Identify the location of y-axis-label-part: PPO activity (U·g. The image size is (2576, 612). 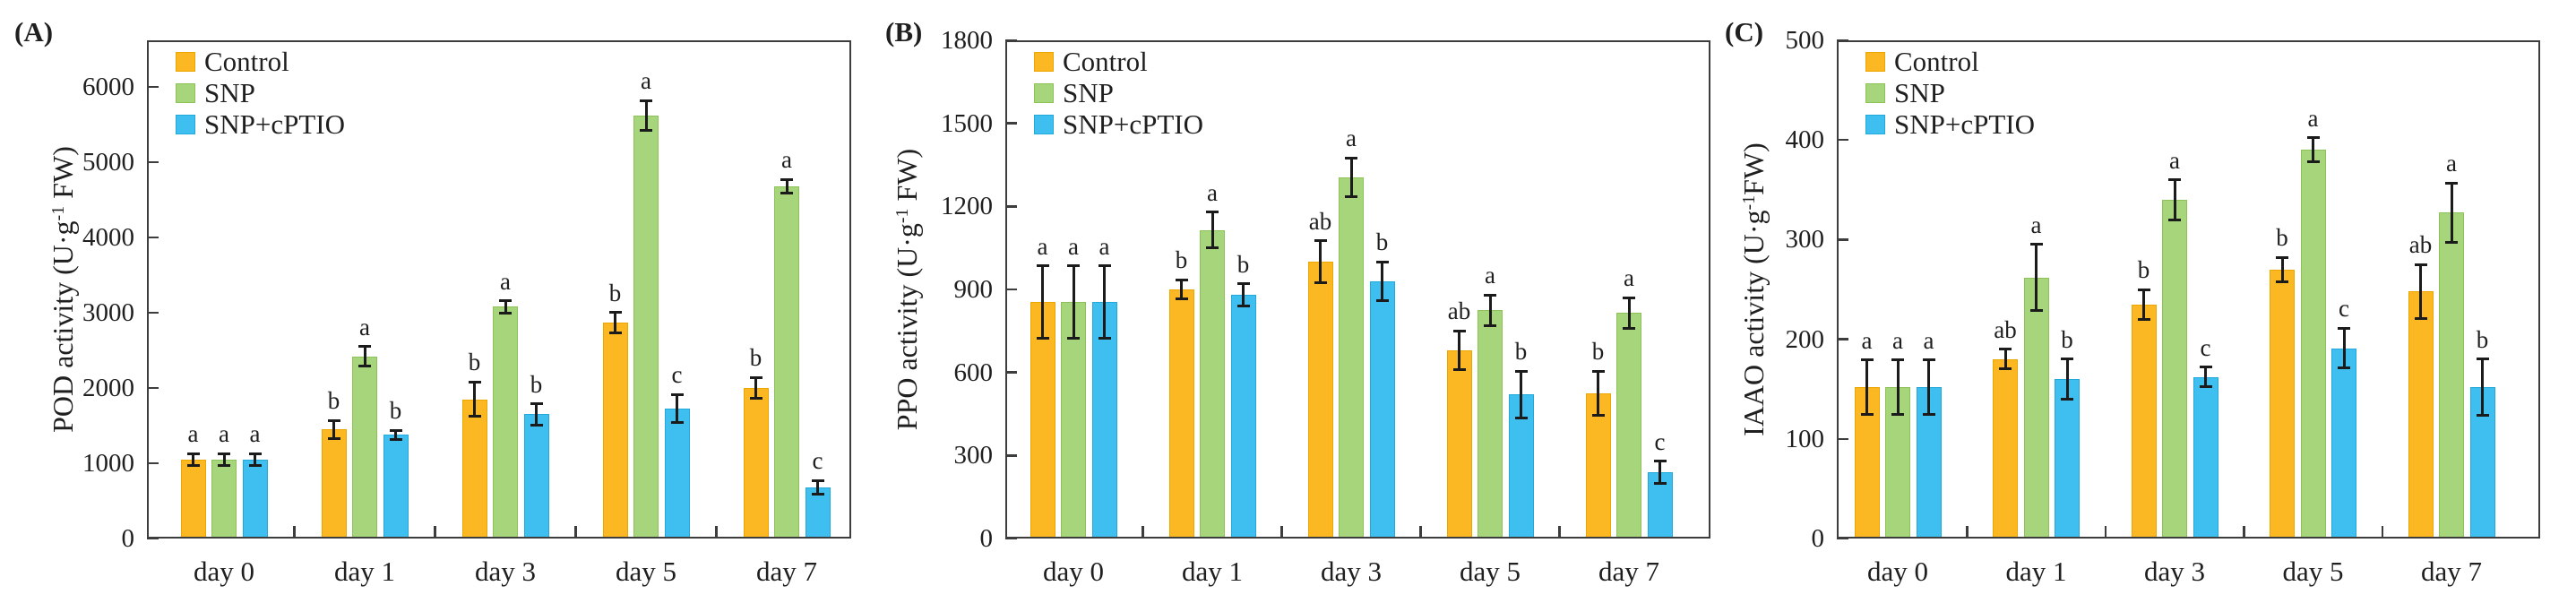
(907, 327).